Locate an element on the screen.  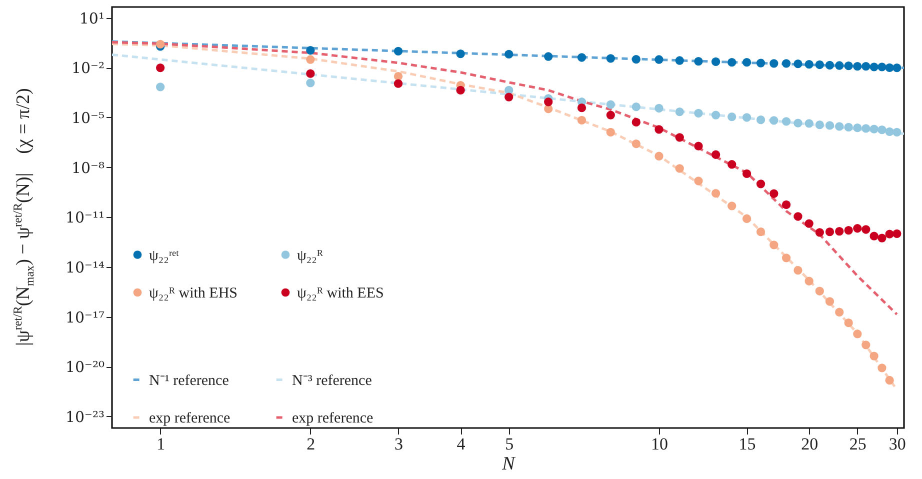
x-tick-label: 5 is located at coordinates (509, 444).